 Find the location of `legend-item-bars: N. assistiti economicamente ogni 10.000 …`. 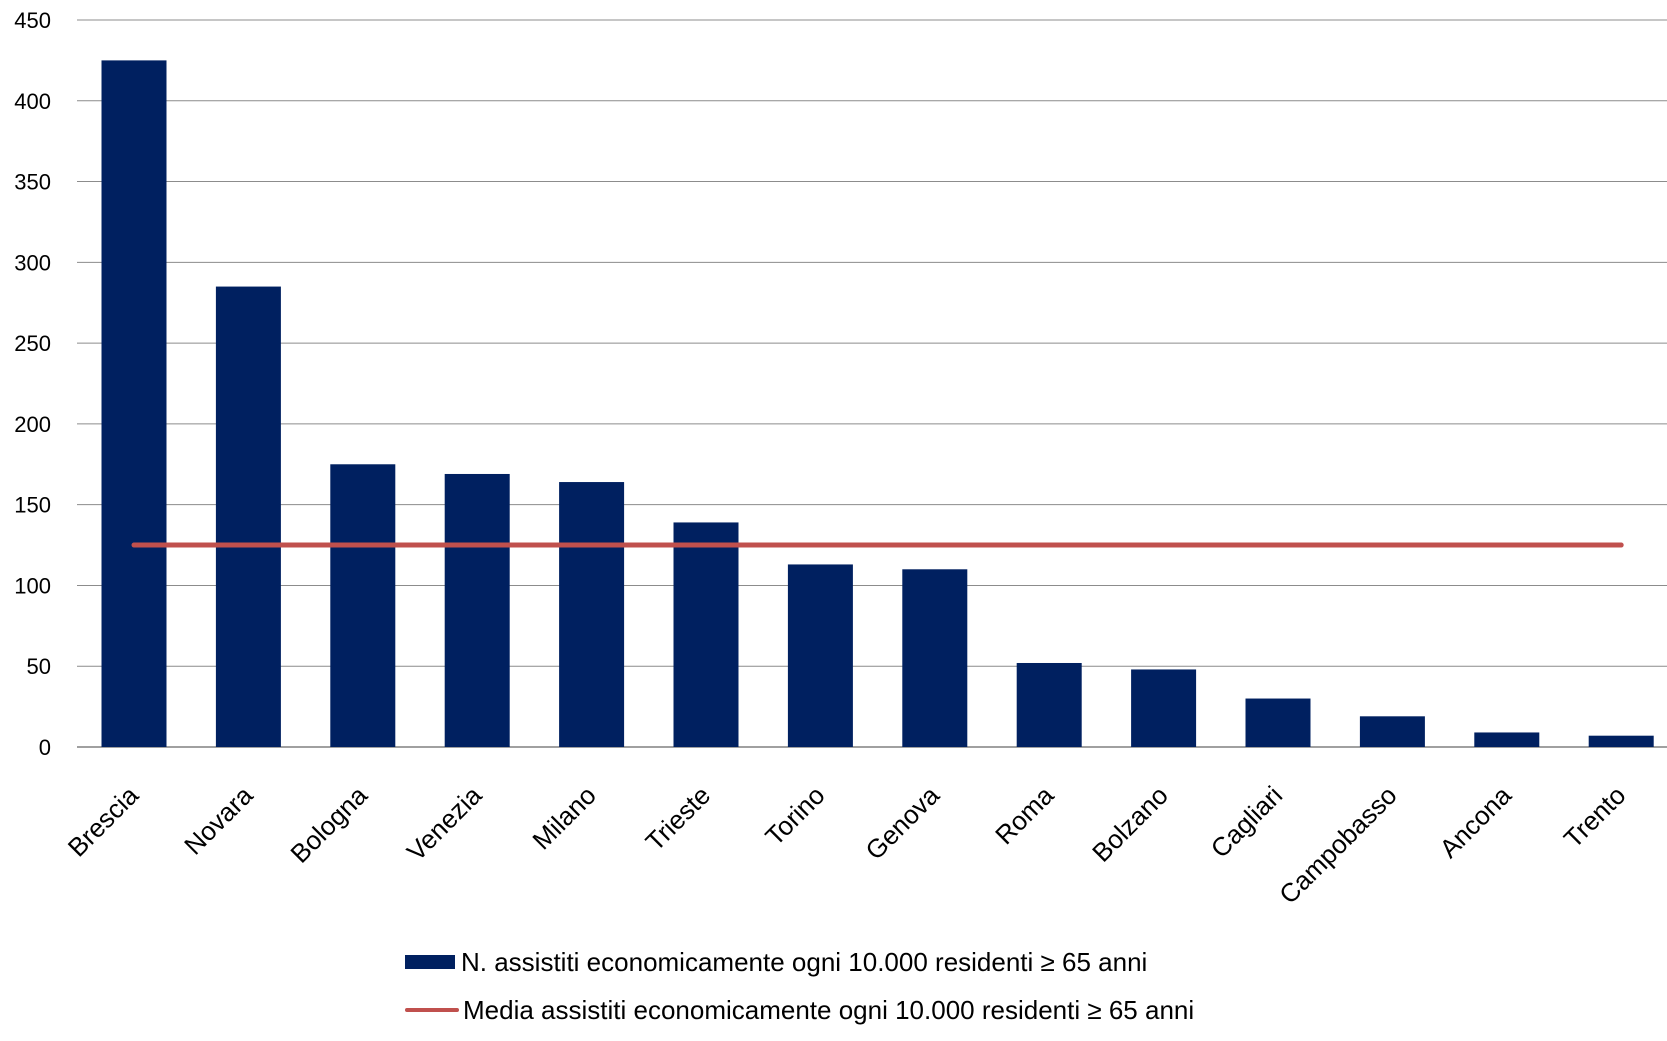

legend-item-bars: N. assistiti economicamente ogni 10.000 … is located at coordinates (905, 962).